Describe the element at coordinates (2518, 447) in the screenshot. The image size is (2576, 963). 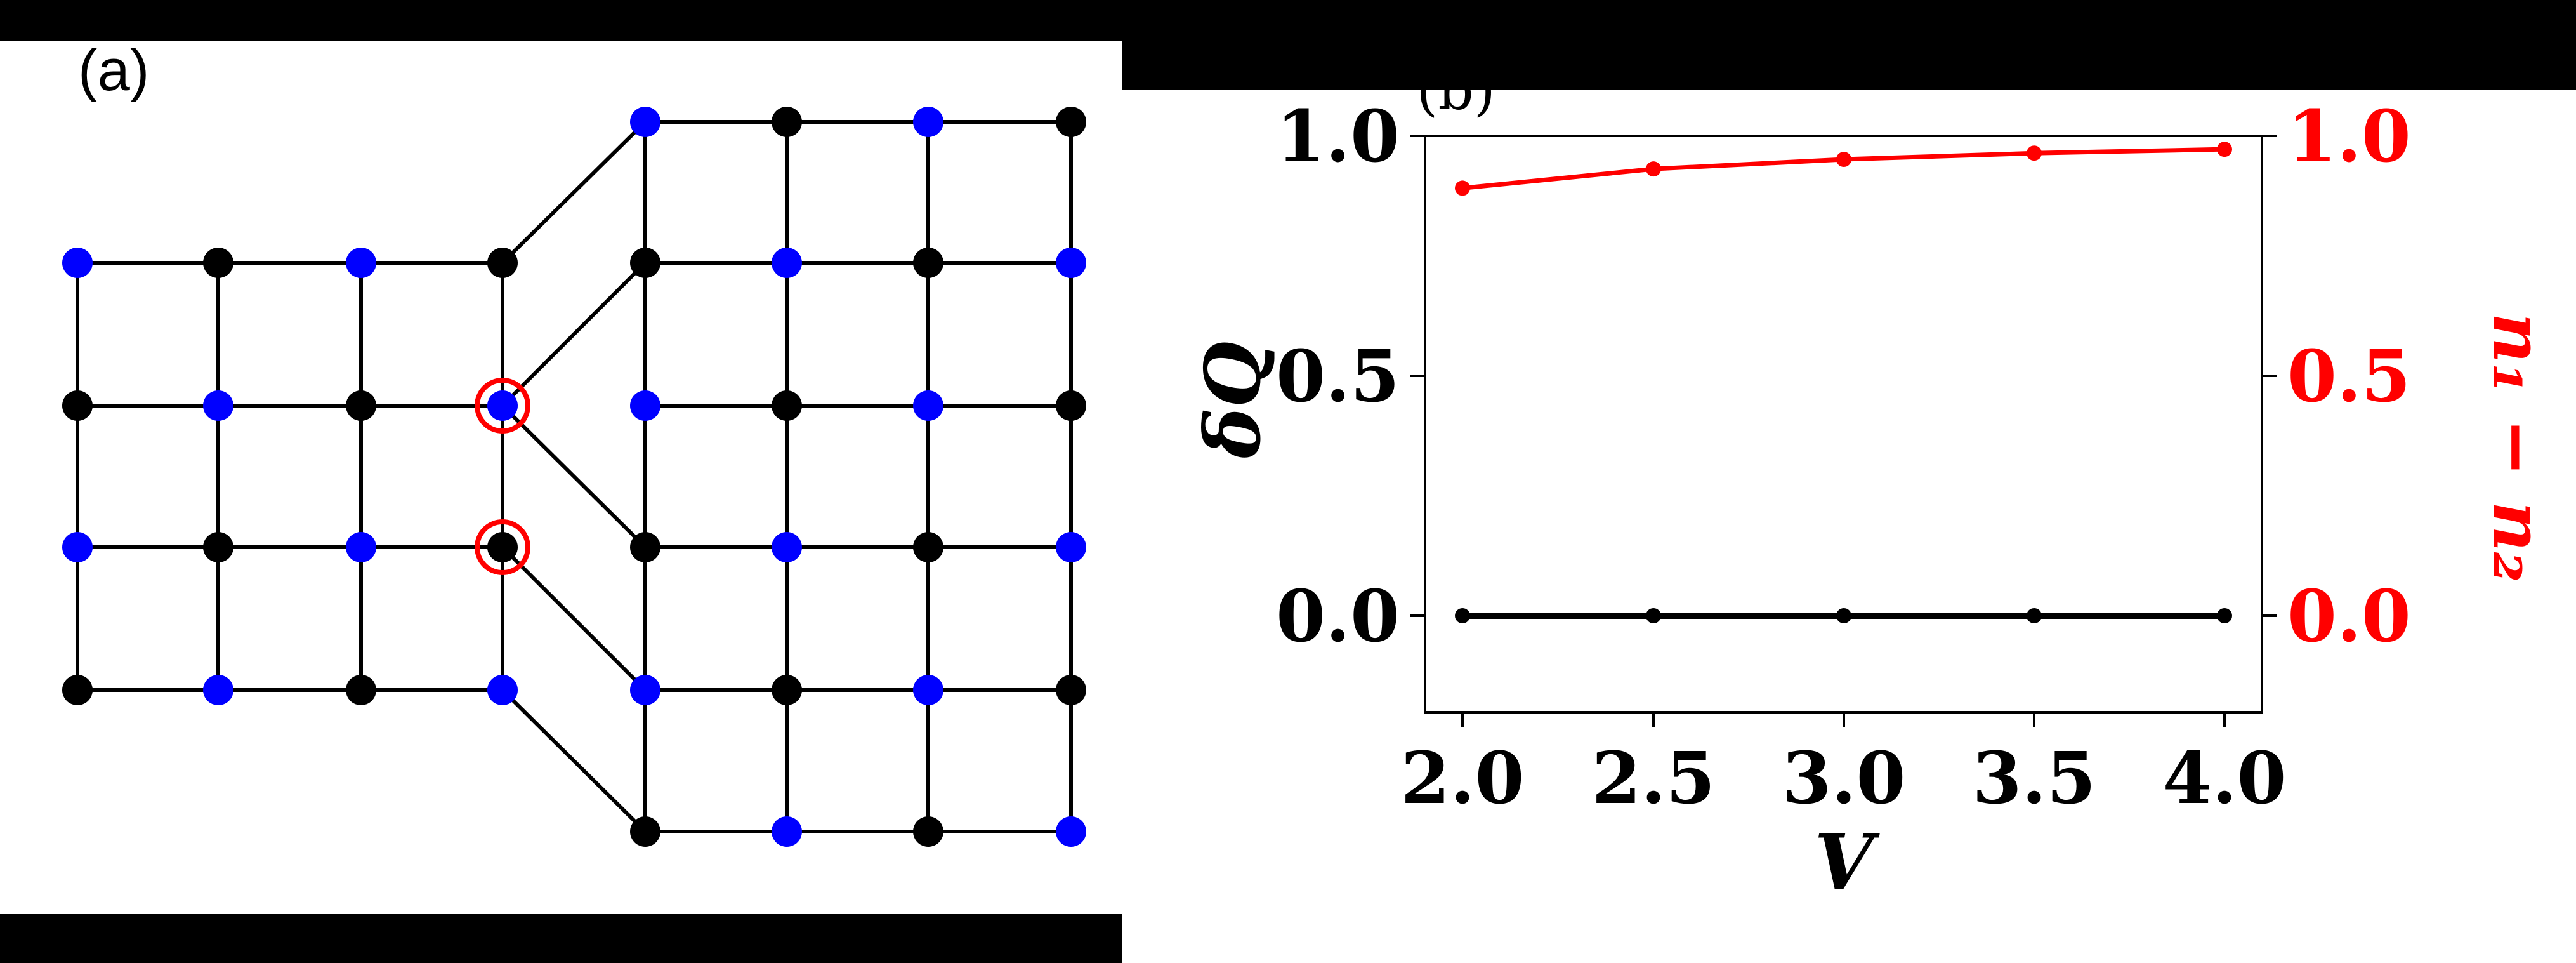
I see `y-axis-label-right: n₁ − n₂` at that location.